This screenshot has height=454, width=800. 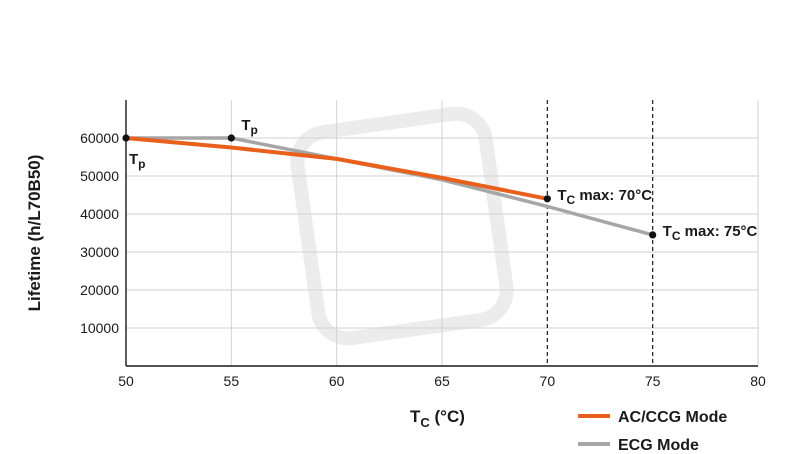 I want to click on x-tick-label: 75, so click(x=653, y=381).